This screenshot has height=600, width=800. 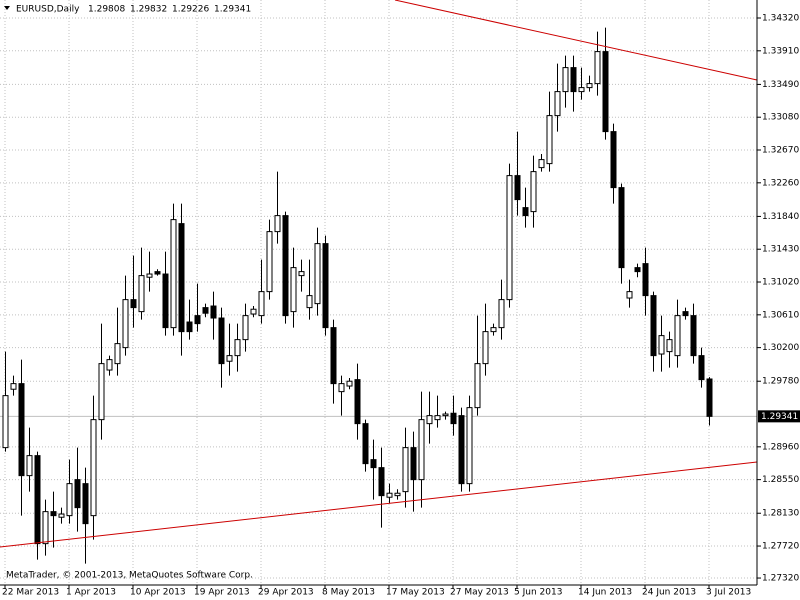 What do you see at coordinates (148, 10) in the screenshot?
I see `ohlc-high: 1.29832` at bounding box center [148, 10].